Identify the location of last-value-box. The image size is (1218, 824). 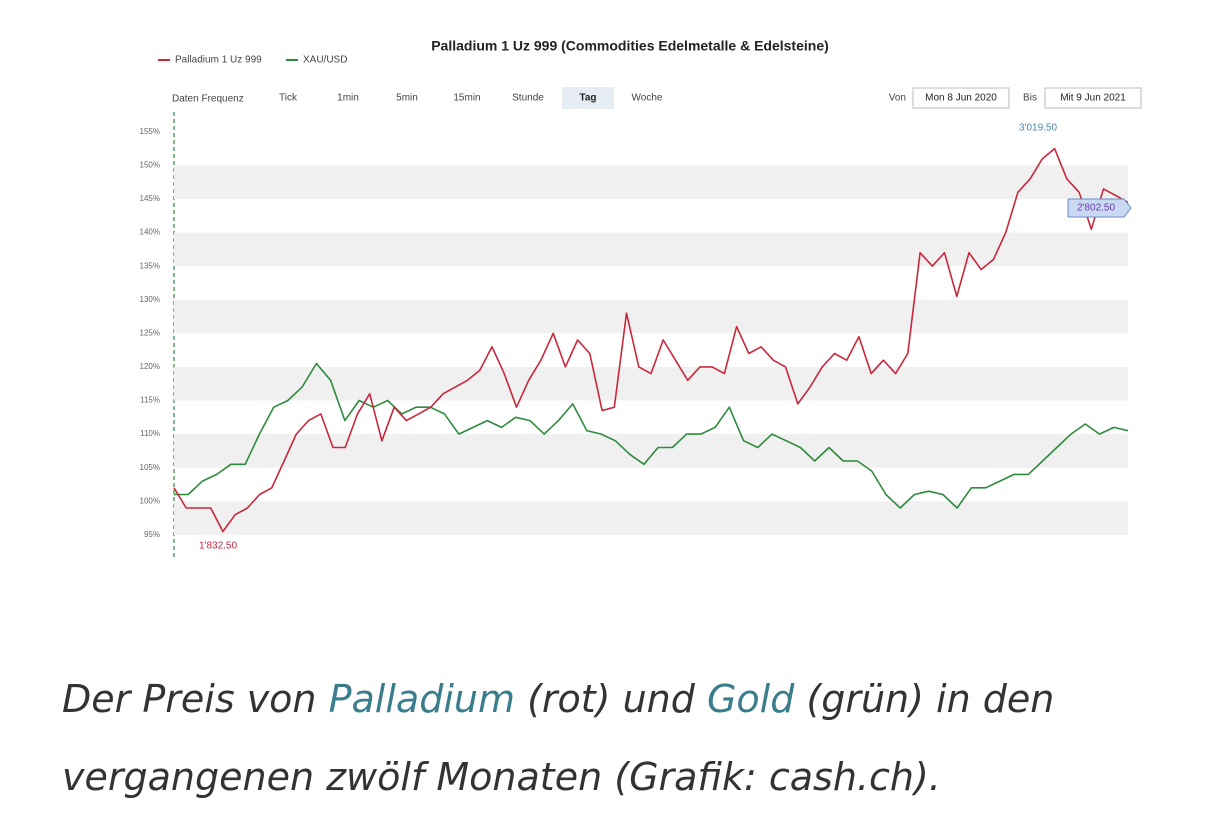
(1099, 208).